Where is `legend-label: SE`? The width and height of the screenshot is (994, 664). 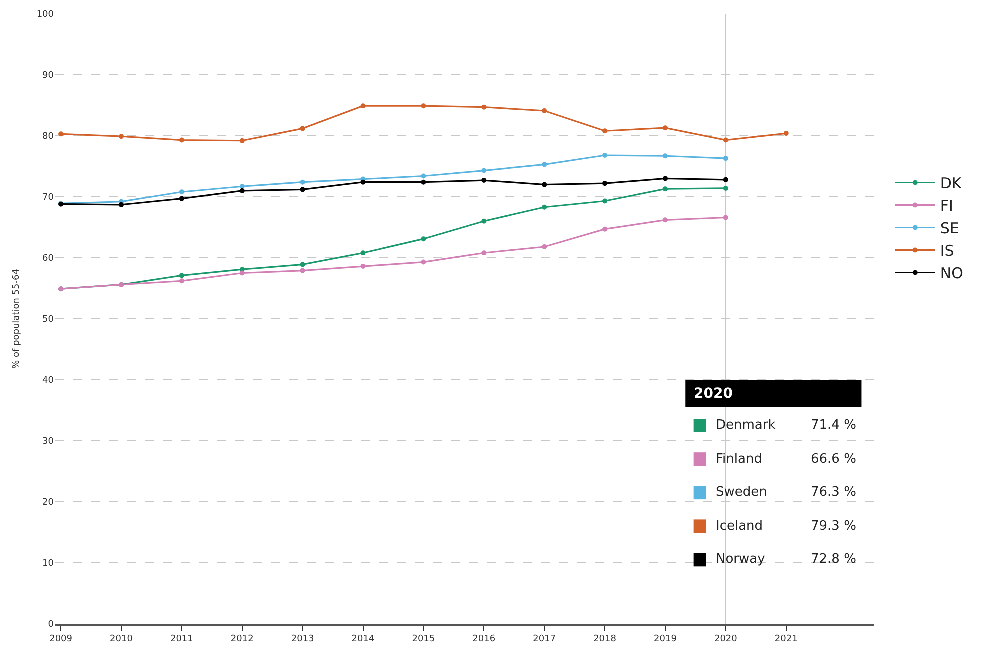 legend-label: SE is located at coordinates (950, 229).